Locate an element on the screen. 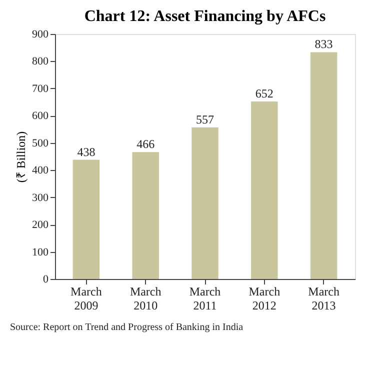 The height and width of the screenshot is (376, 376). data-label: 652 is located at coordinates (264, 93).